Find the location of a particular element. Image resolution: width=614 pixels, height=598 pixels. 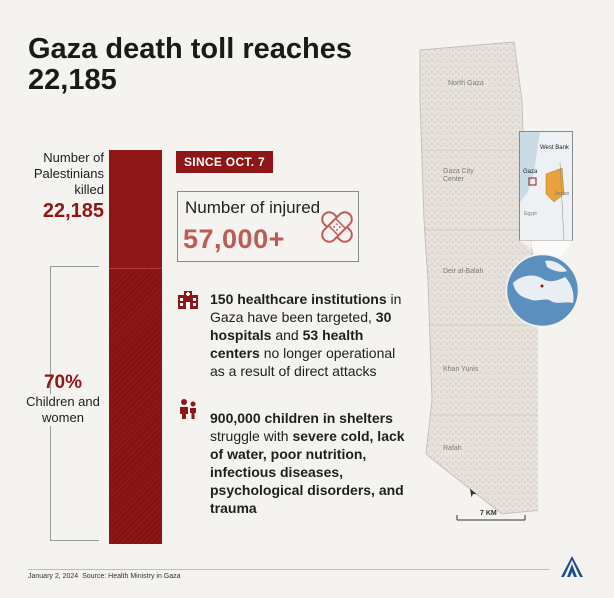

aa-logo is located at coordinates (572, 566).